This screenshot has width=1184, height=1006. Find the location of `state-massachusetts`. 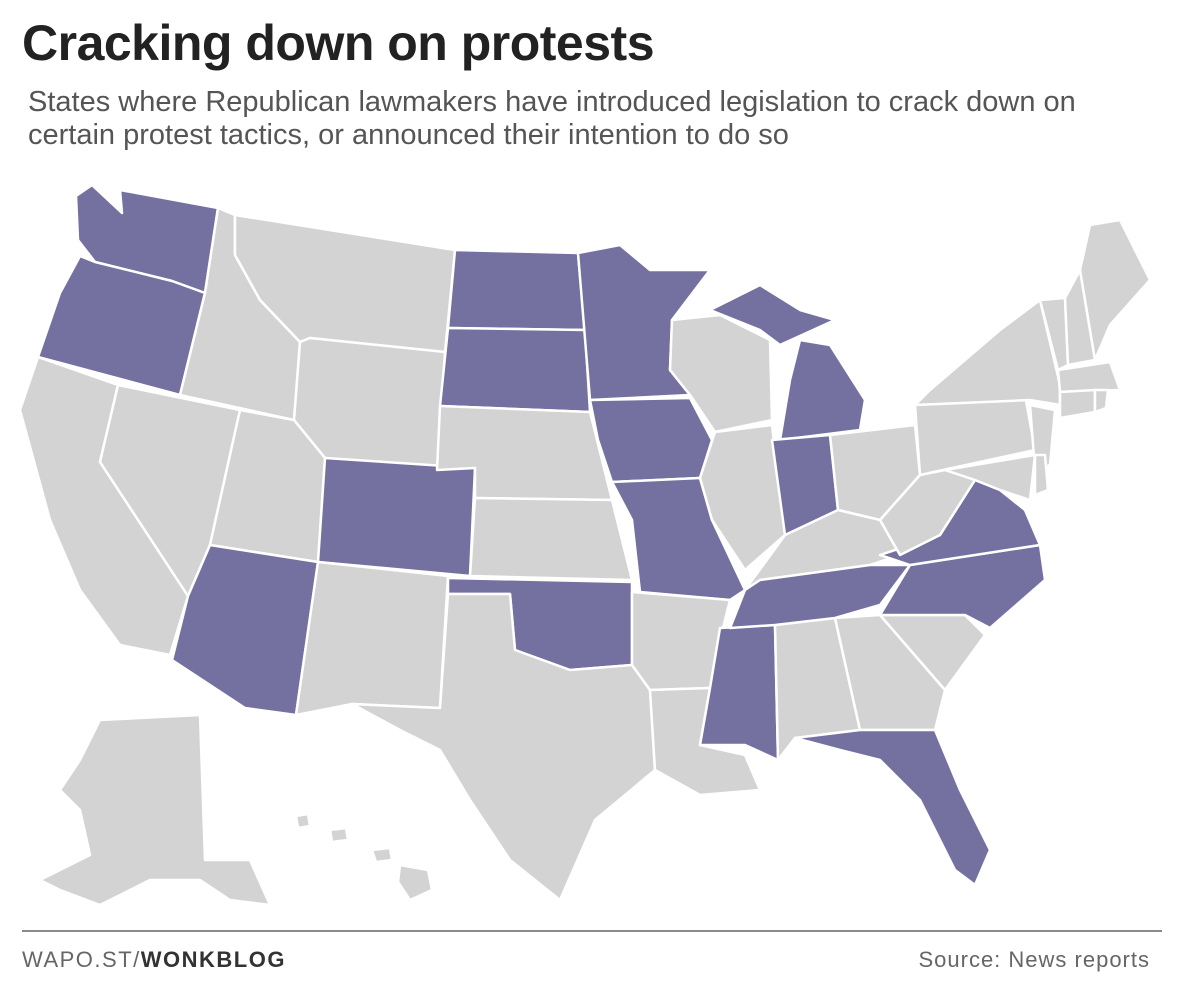

state-massachusetts is located at coordinates (1089, 377).